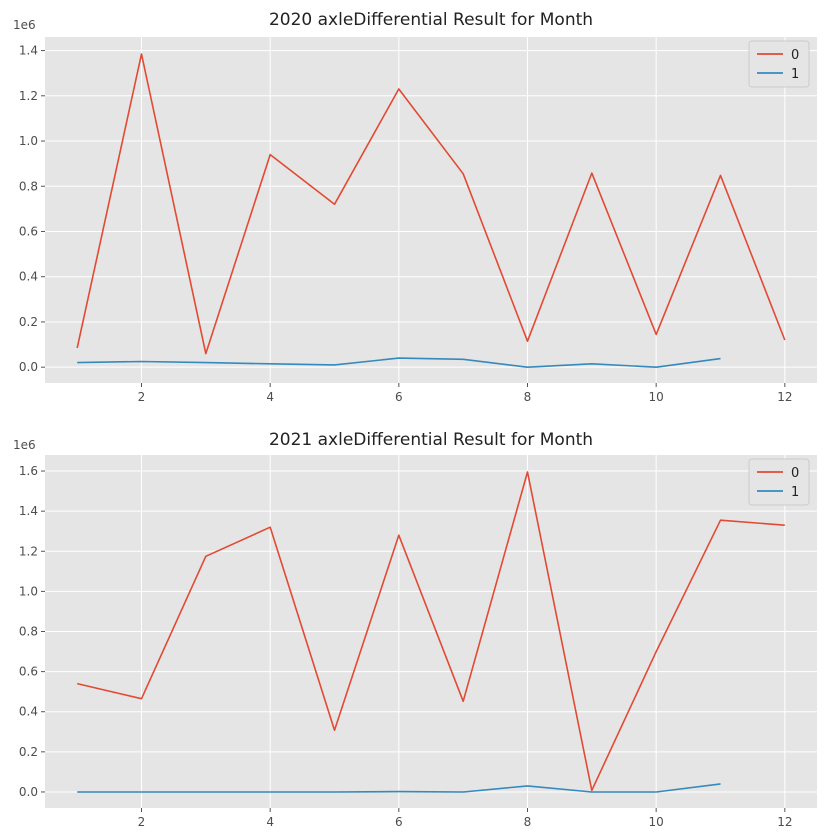  Describe the element at coordinates (784, 397) in the screenshot. I see `chart-0-x-tick-label: 12` at that location.